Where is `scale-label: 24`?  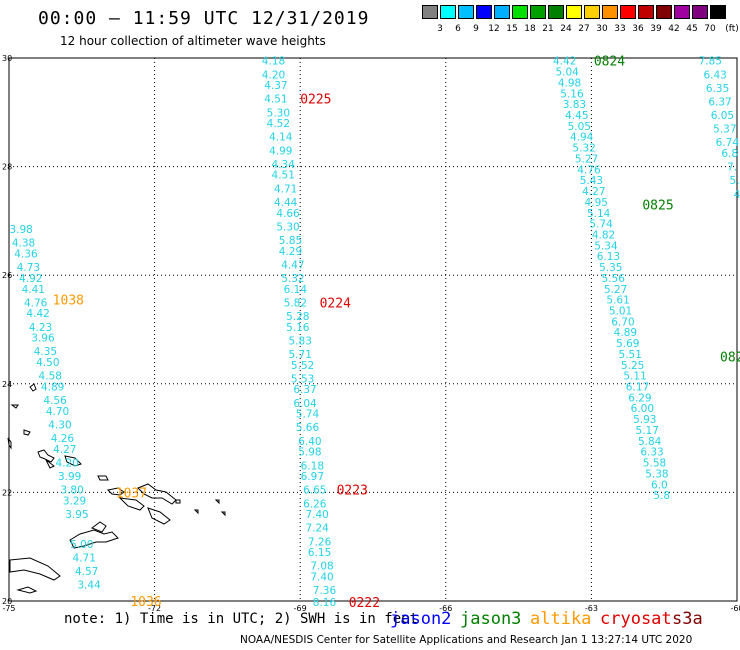 scale-label: 24 is located at coordinates (566, 29).